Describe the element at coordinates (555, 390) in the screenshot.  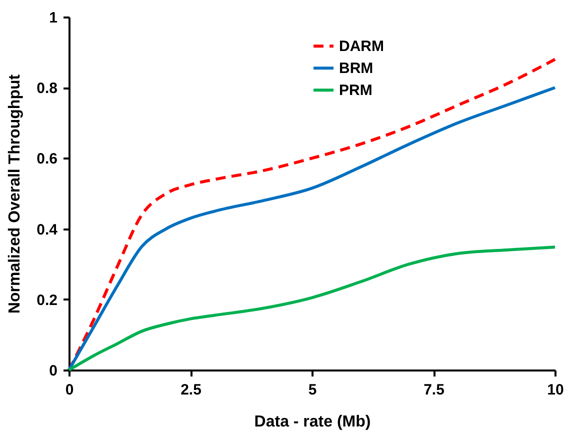
I see `x-tick-label: 10` at that location.